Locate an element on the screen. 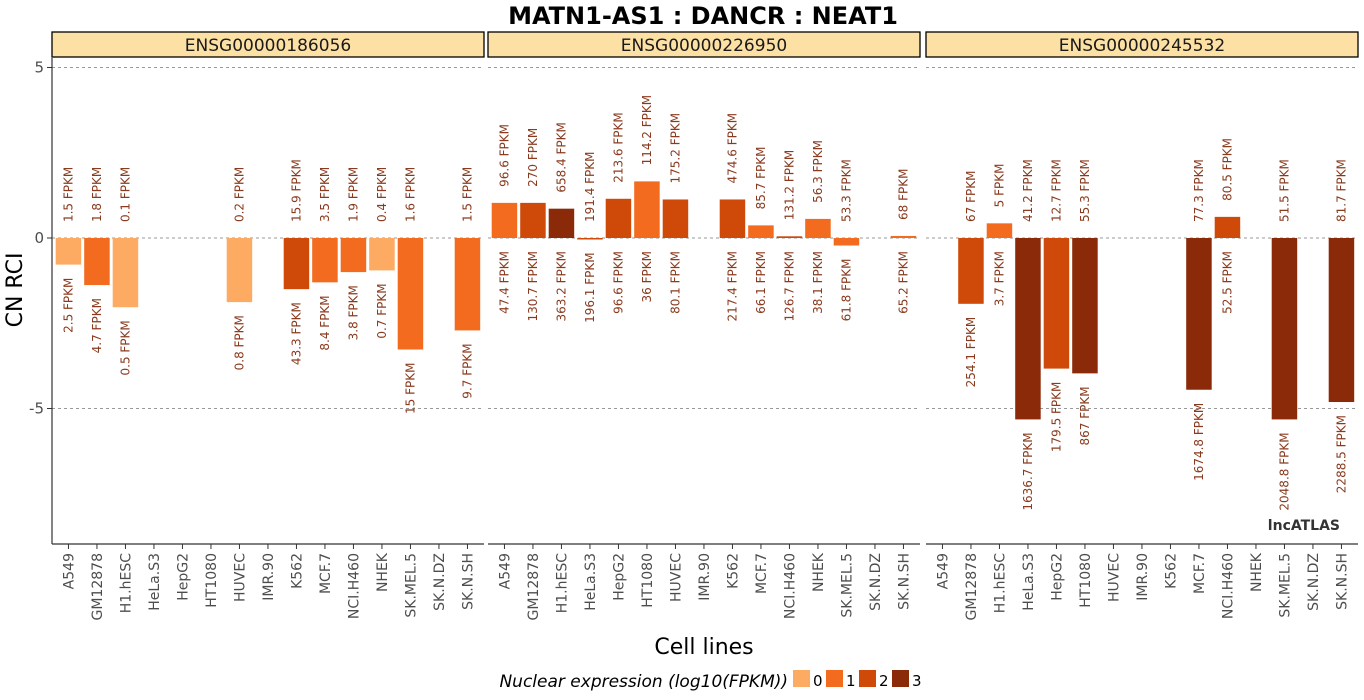  x-tick-label: H1.hESC is located at coordinates (562, 583).